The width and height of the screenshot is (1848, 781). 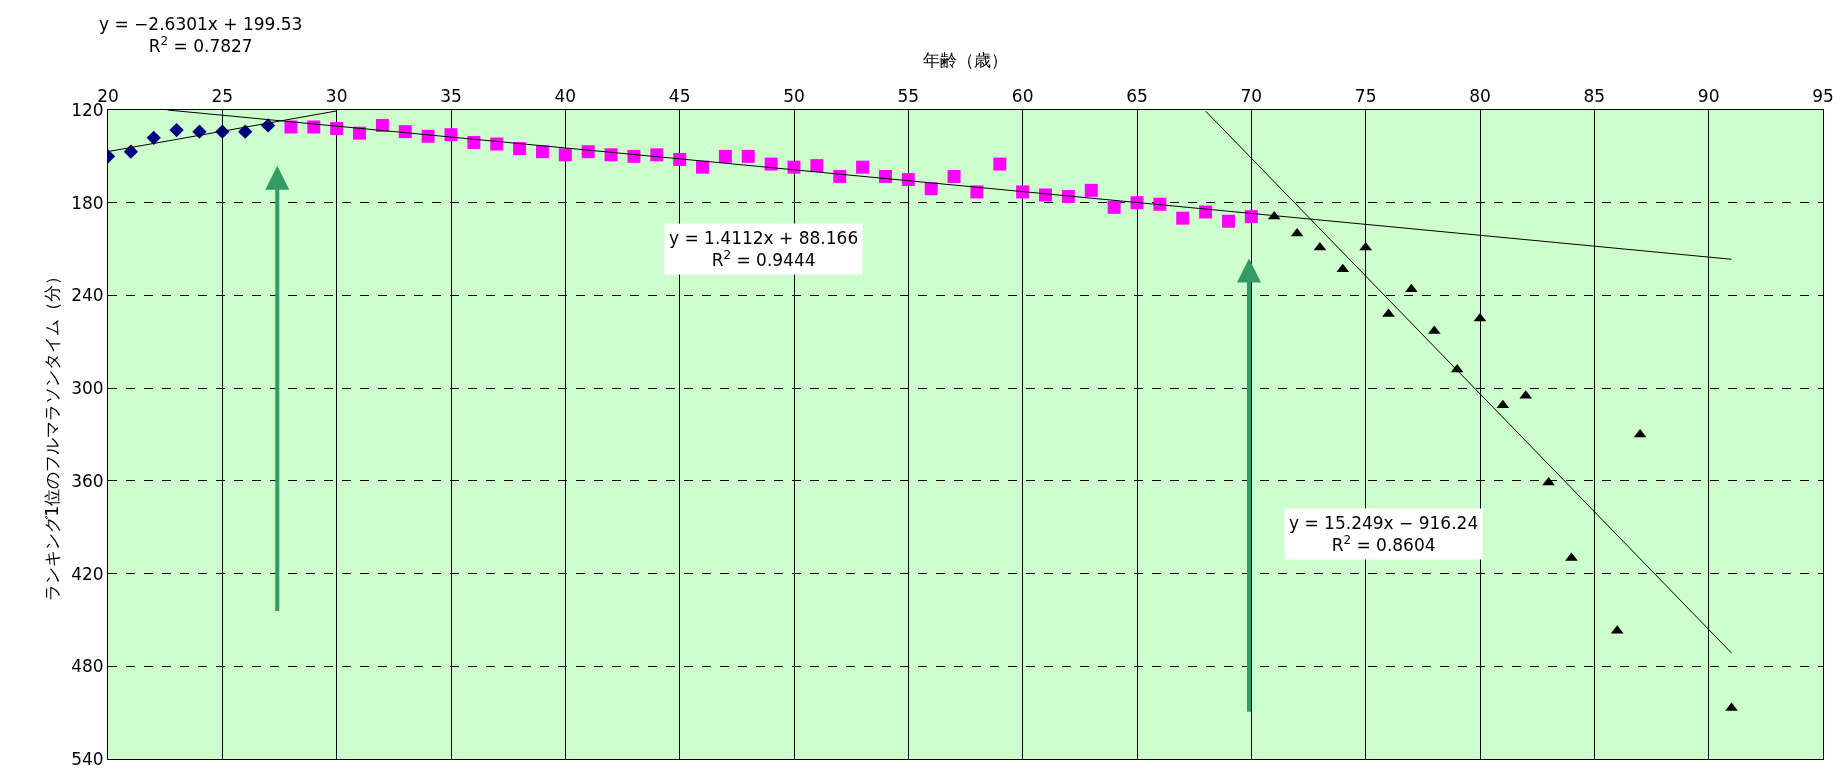 I want to click on y-tick-label: 540, so click(x=87, y=758).